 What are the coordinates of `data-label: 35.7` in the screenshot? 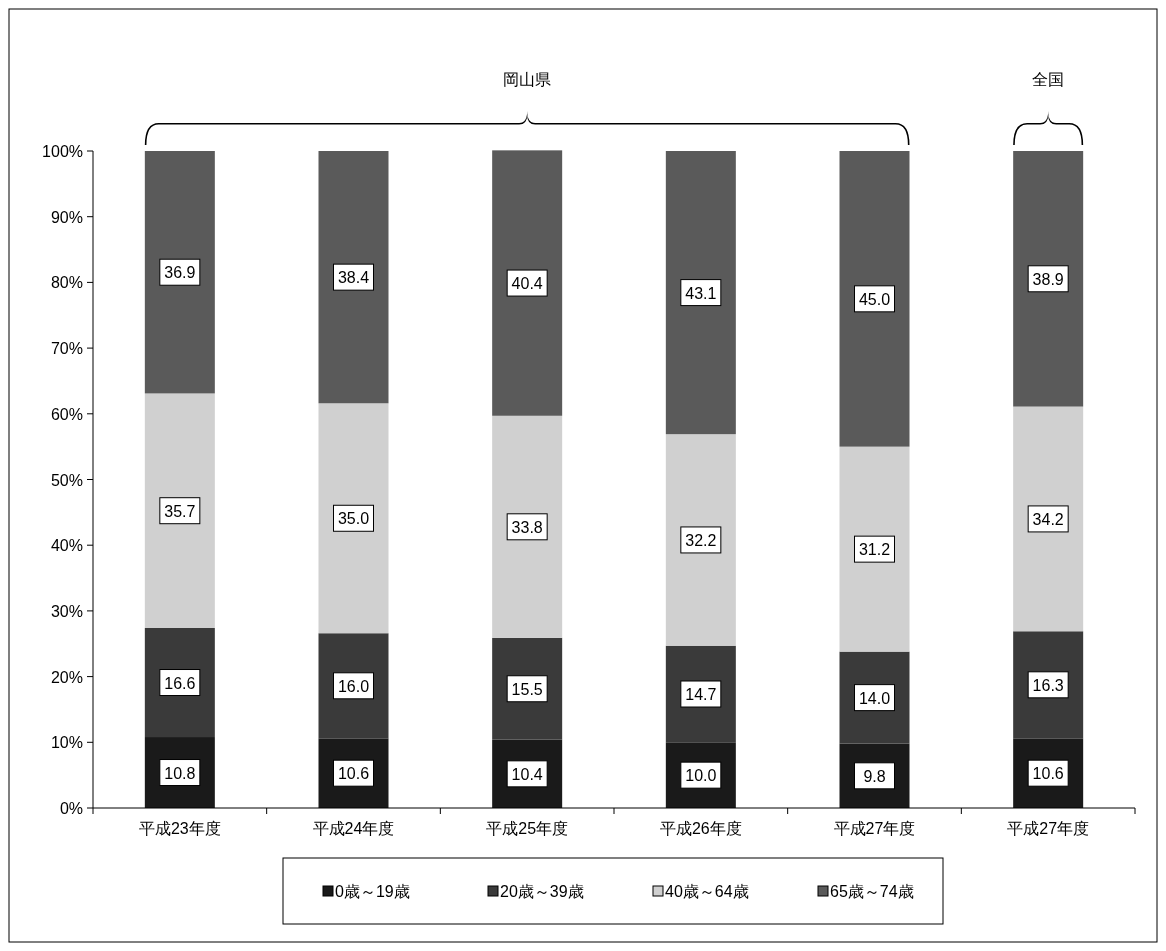 It's located at (180, 511).